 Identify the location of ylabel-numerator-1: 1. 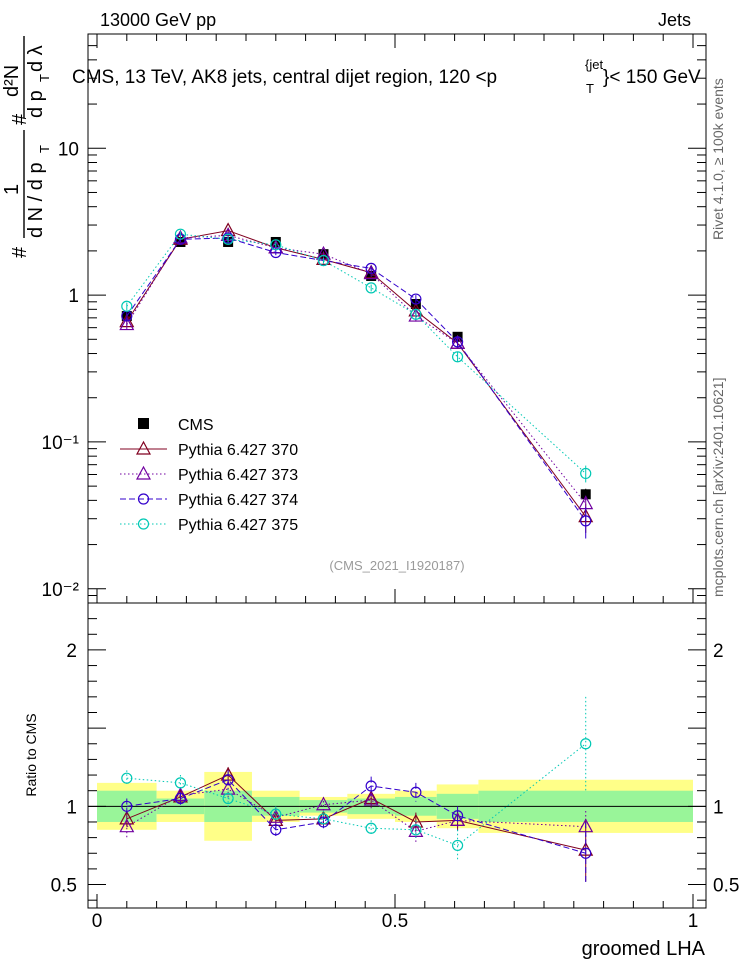
(12, 189).